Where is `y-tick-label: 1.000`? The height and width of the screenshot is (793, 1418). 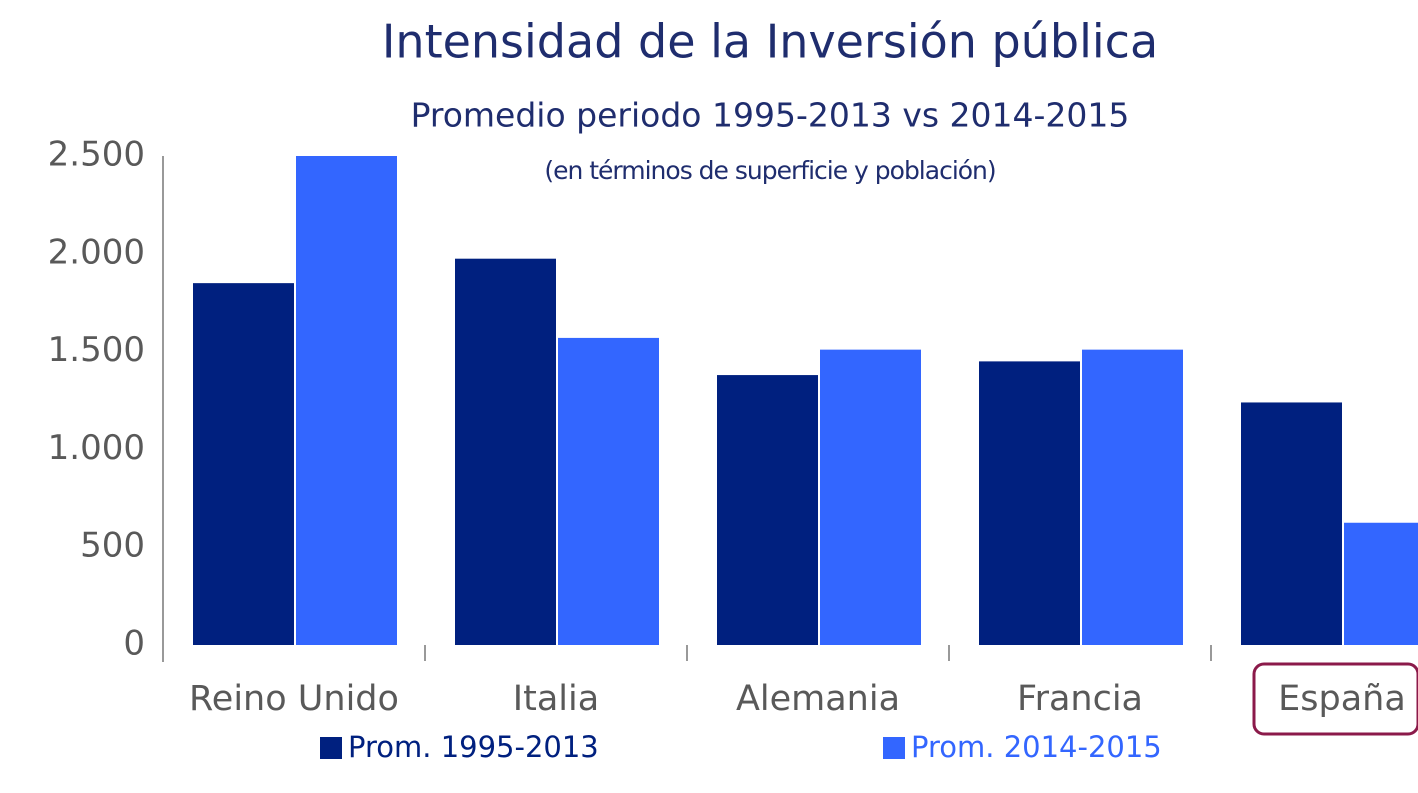
y-tick-label: 1.000 is located at coordinates (96, 448).